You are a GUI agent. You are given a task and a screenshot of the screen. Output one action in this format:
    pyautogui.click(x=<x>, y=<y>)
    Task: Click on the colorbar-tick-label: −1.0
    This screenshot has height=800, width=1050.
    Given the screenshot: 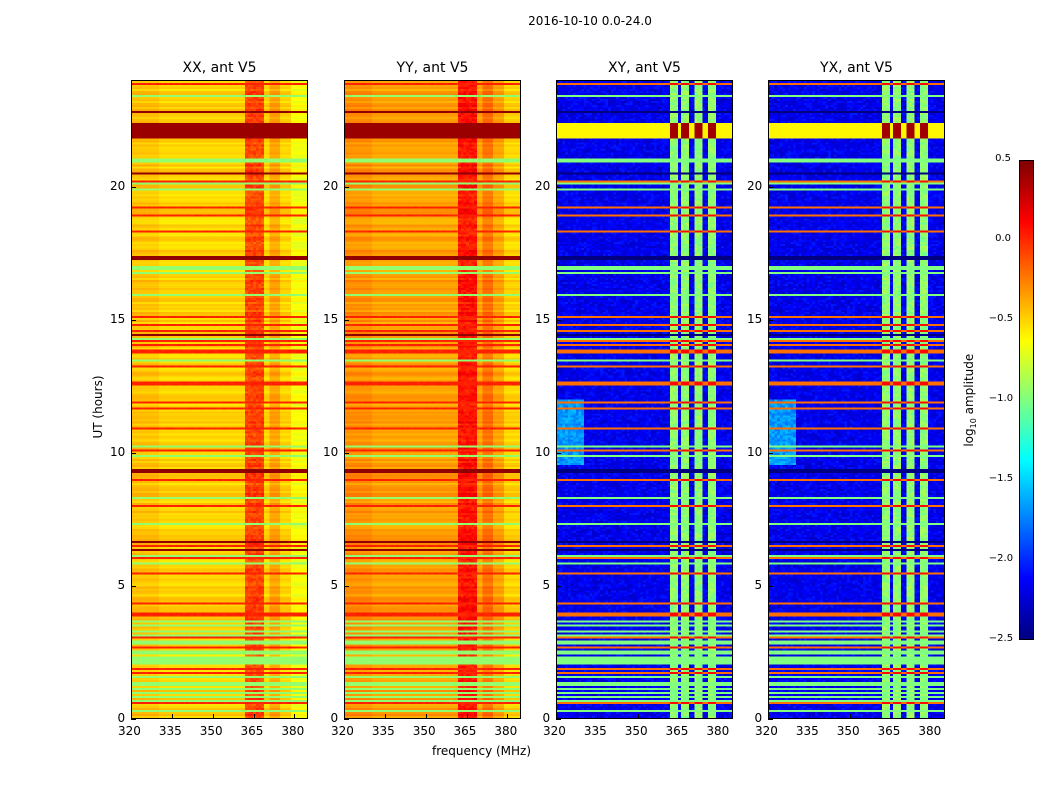 What is the action you would take?
    pyautogui.click(x=1001, y=398)
    